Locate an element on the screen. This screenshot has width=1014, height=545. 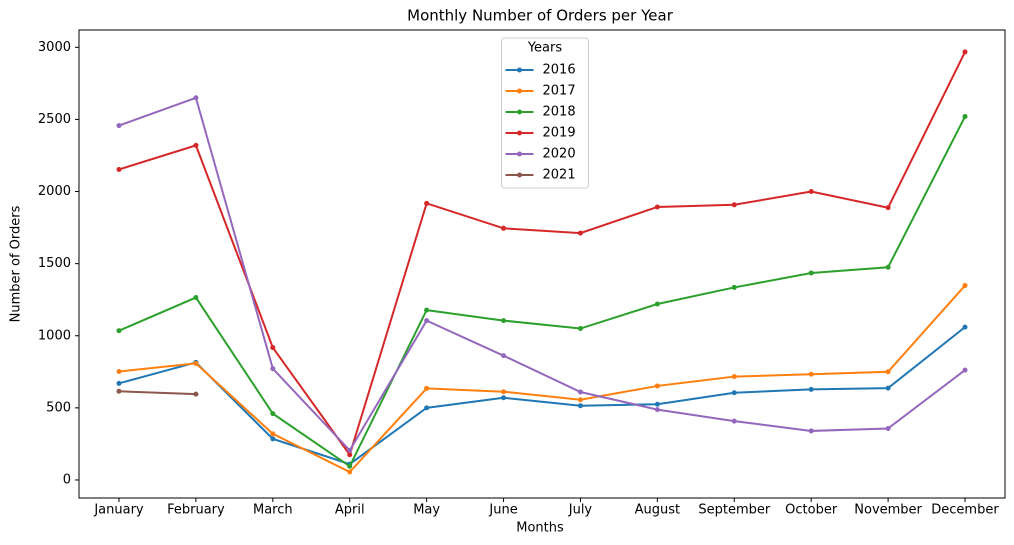
legend-label: 2018 is located at coordinates (559, 112).